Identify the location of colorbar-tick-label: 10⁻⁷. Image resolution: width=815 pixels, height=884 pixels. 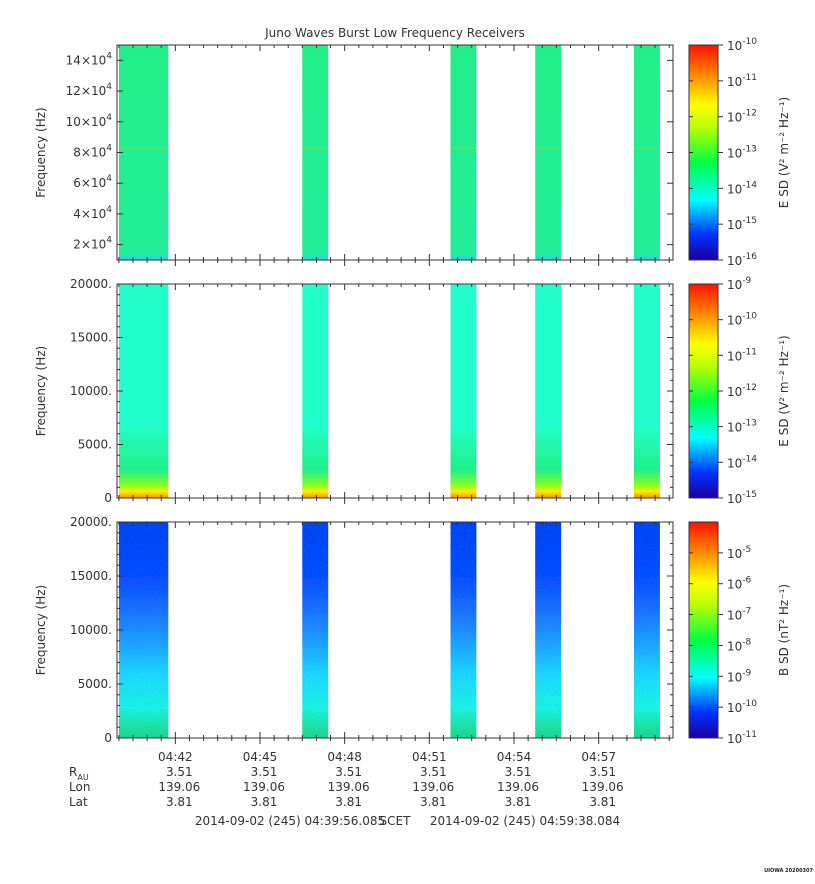
(739, 615).